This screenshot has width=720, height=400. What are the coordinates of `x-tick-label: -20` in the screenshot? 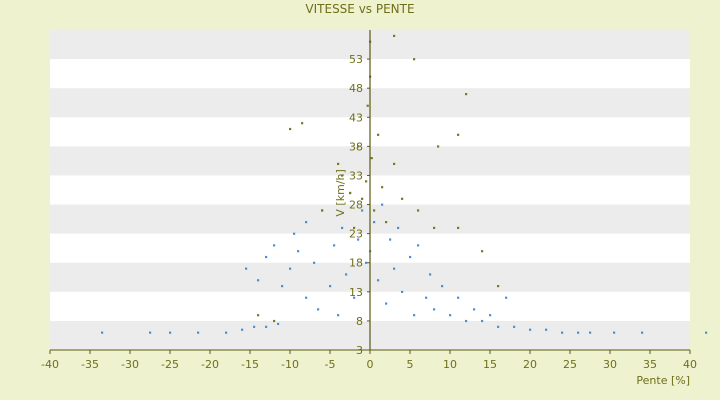 It's located at (210, 364).